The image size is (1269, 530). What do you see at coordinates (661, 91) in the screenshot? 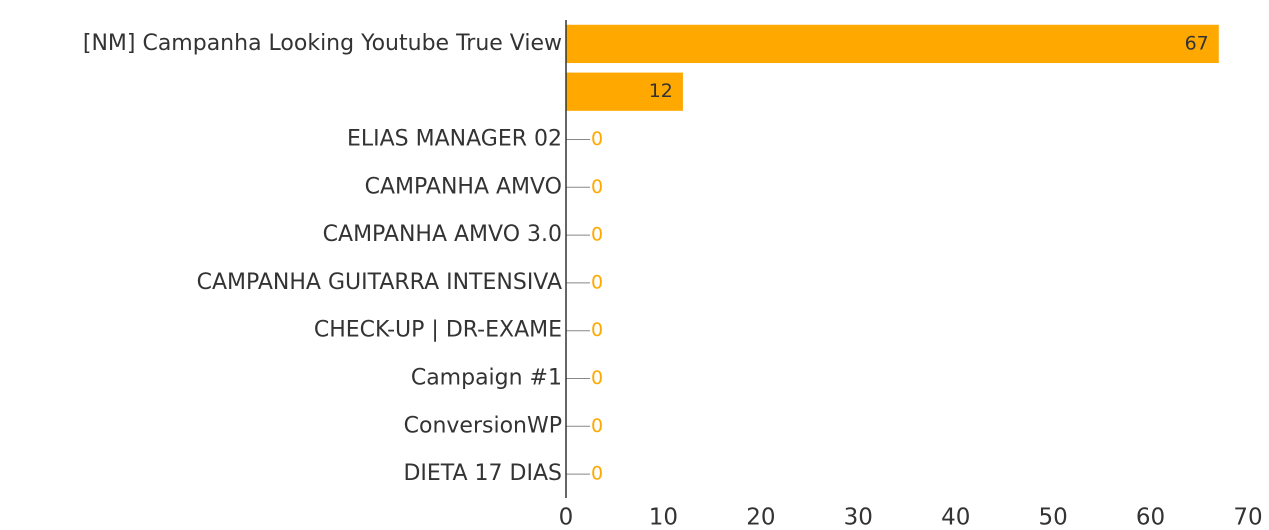
I see `value-label: 12` at bounding box center [661, 91].